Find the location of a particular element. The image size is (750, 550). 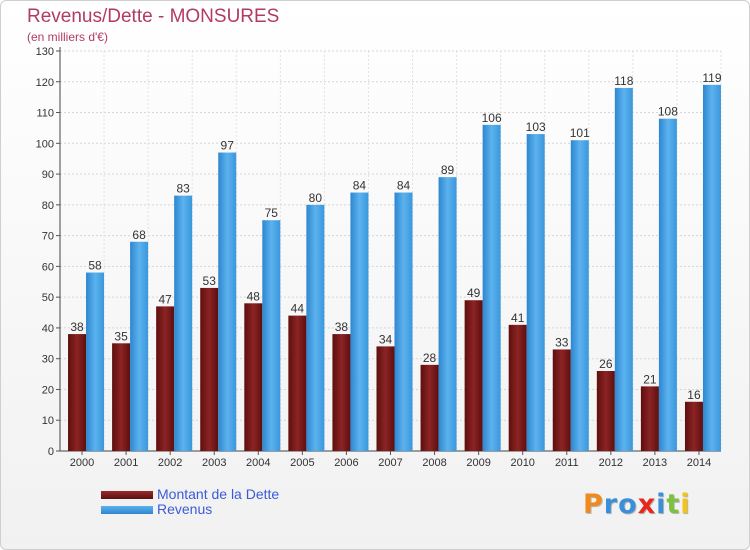

x-tick-label-2000: 2000 is located at coordinates (82, 463).